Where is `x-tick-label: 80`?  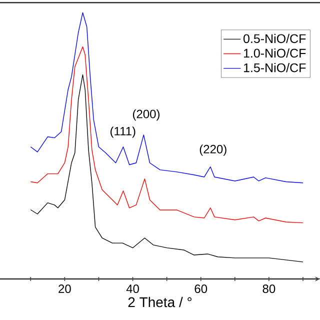
x-tick-label: 80 is located at coordinates (269, 289).